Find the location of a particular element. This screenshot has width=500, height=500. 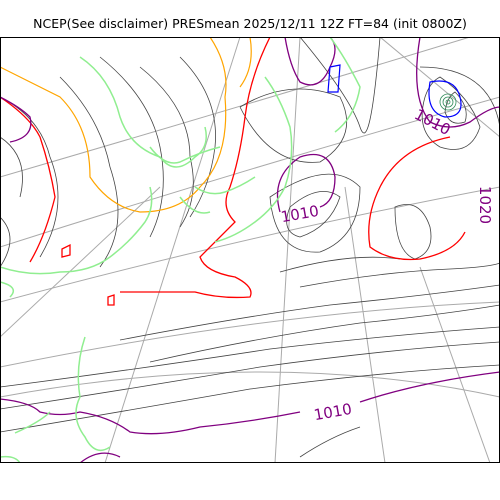

blue-isobars is located at coordinates (394, 91).